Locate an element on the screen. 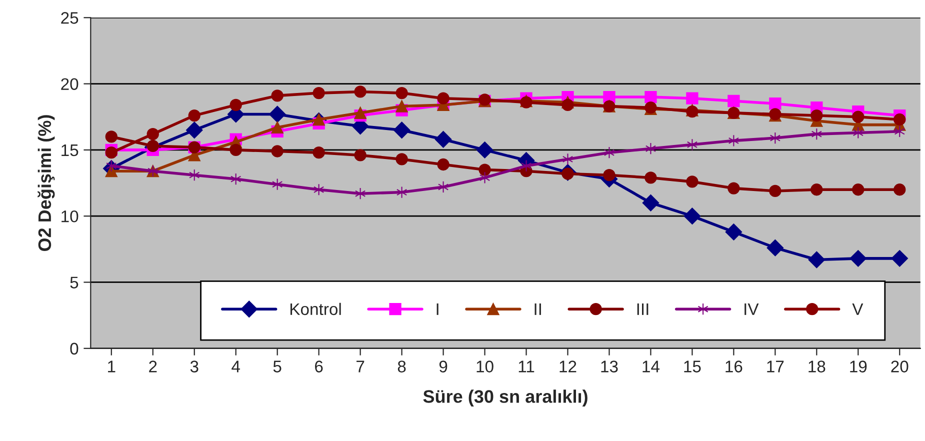 The image size is (925, 441). x-tick-label: 16 is located at coordinates (734, 366).